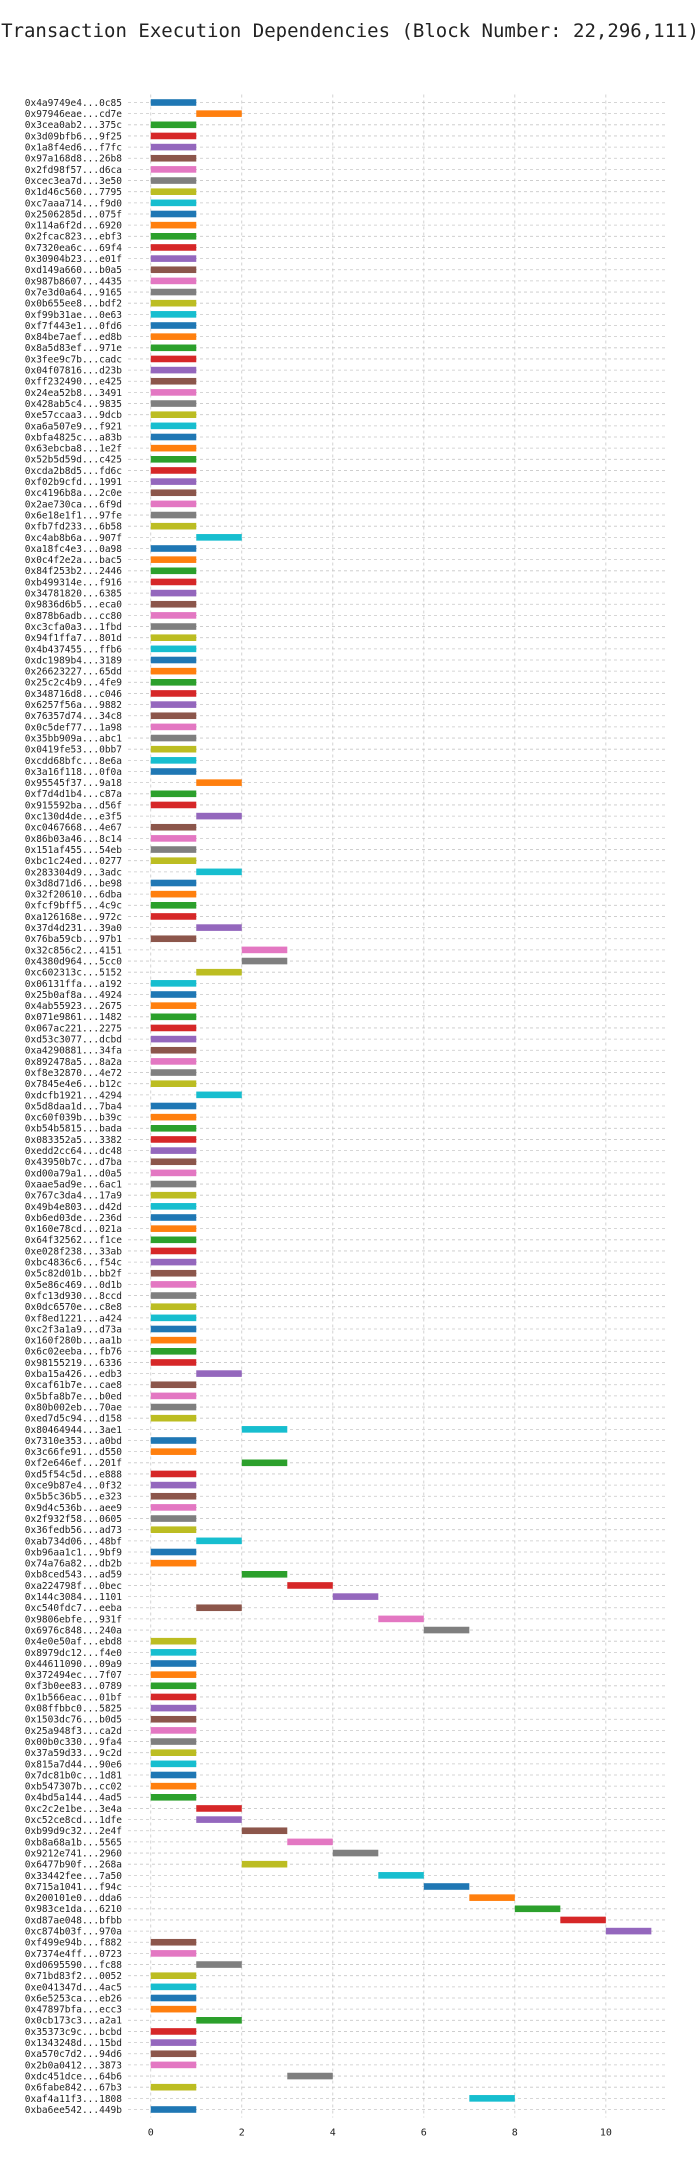  What do you see at coordinates (74, 616) in the screenshot?
I see `y-tick-label: 0x878b6adb...cc80` at bounding box center [74, 616].